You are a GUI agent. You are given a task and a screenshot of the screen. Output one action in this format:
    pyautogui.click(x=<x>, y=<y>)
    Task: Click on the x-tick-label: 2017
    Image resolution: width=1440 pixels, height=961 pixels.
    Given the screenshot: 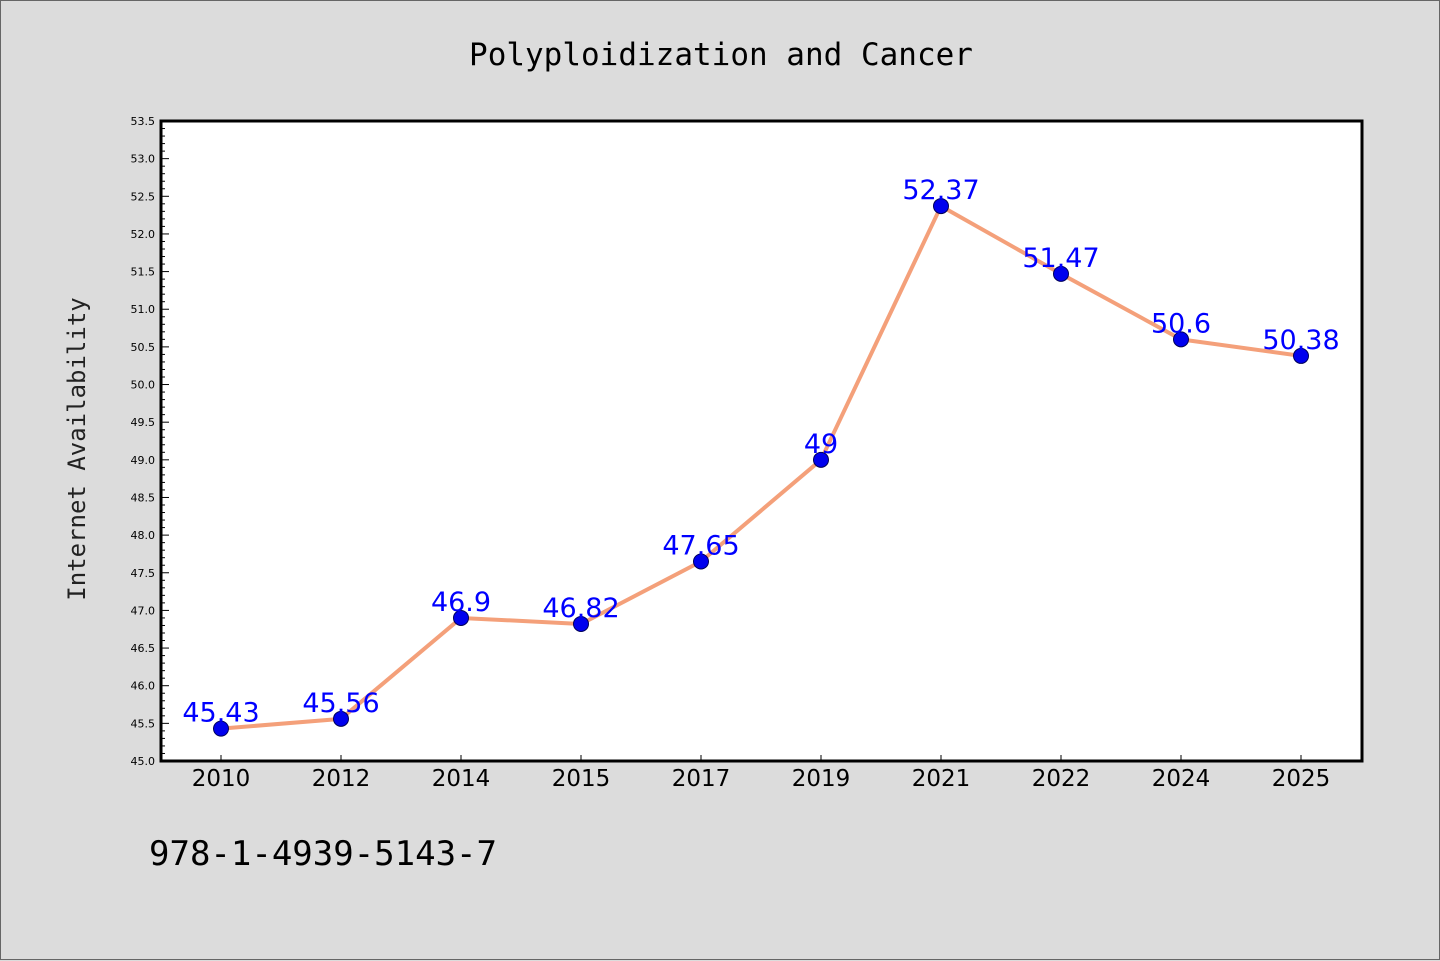 What is the action you would take?
    pyautogui.click(x=701, y=779)
    